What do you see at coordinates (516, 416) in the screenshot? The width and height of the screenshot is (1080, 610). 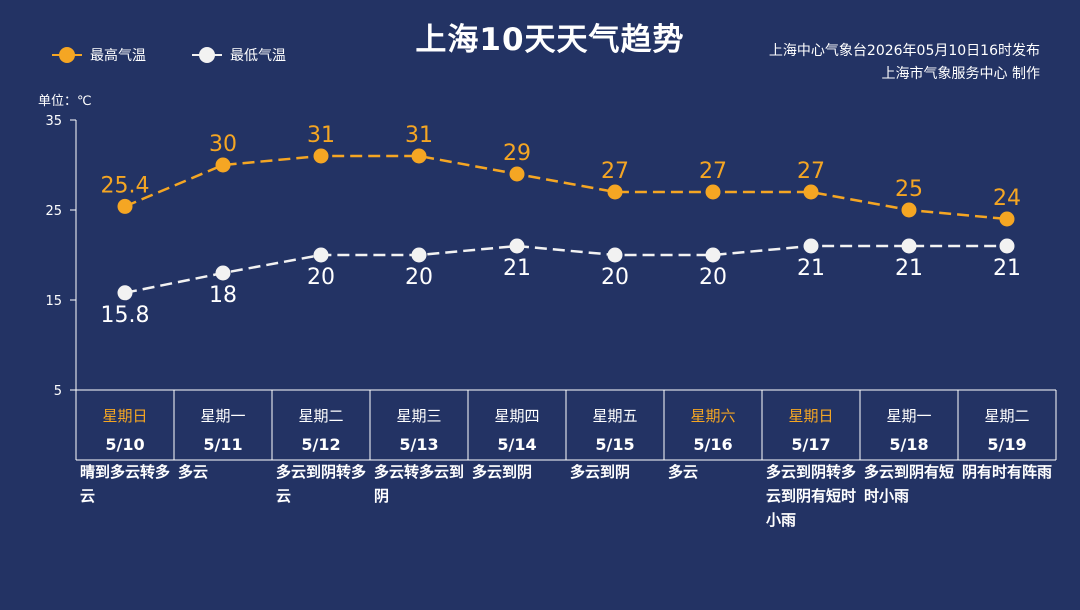 I see `weekday-label: 星期四` at bounding box center [516, 416].